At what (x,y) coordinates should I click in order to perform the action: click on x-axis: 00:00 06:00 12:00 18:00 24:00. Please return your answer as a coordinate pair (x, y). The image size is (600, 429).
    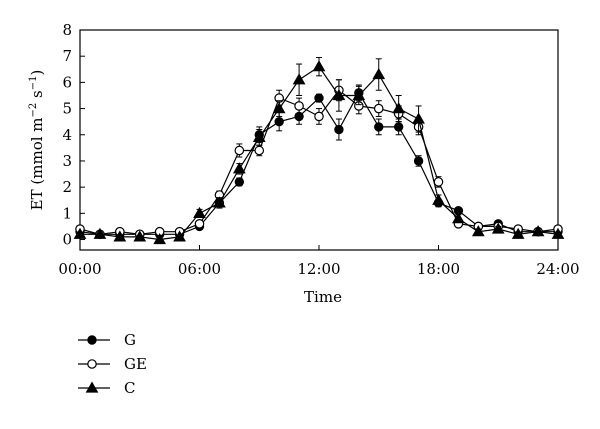
    Looking at the image, I should click on (319, 261).